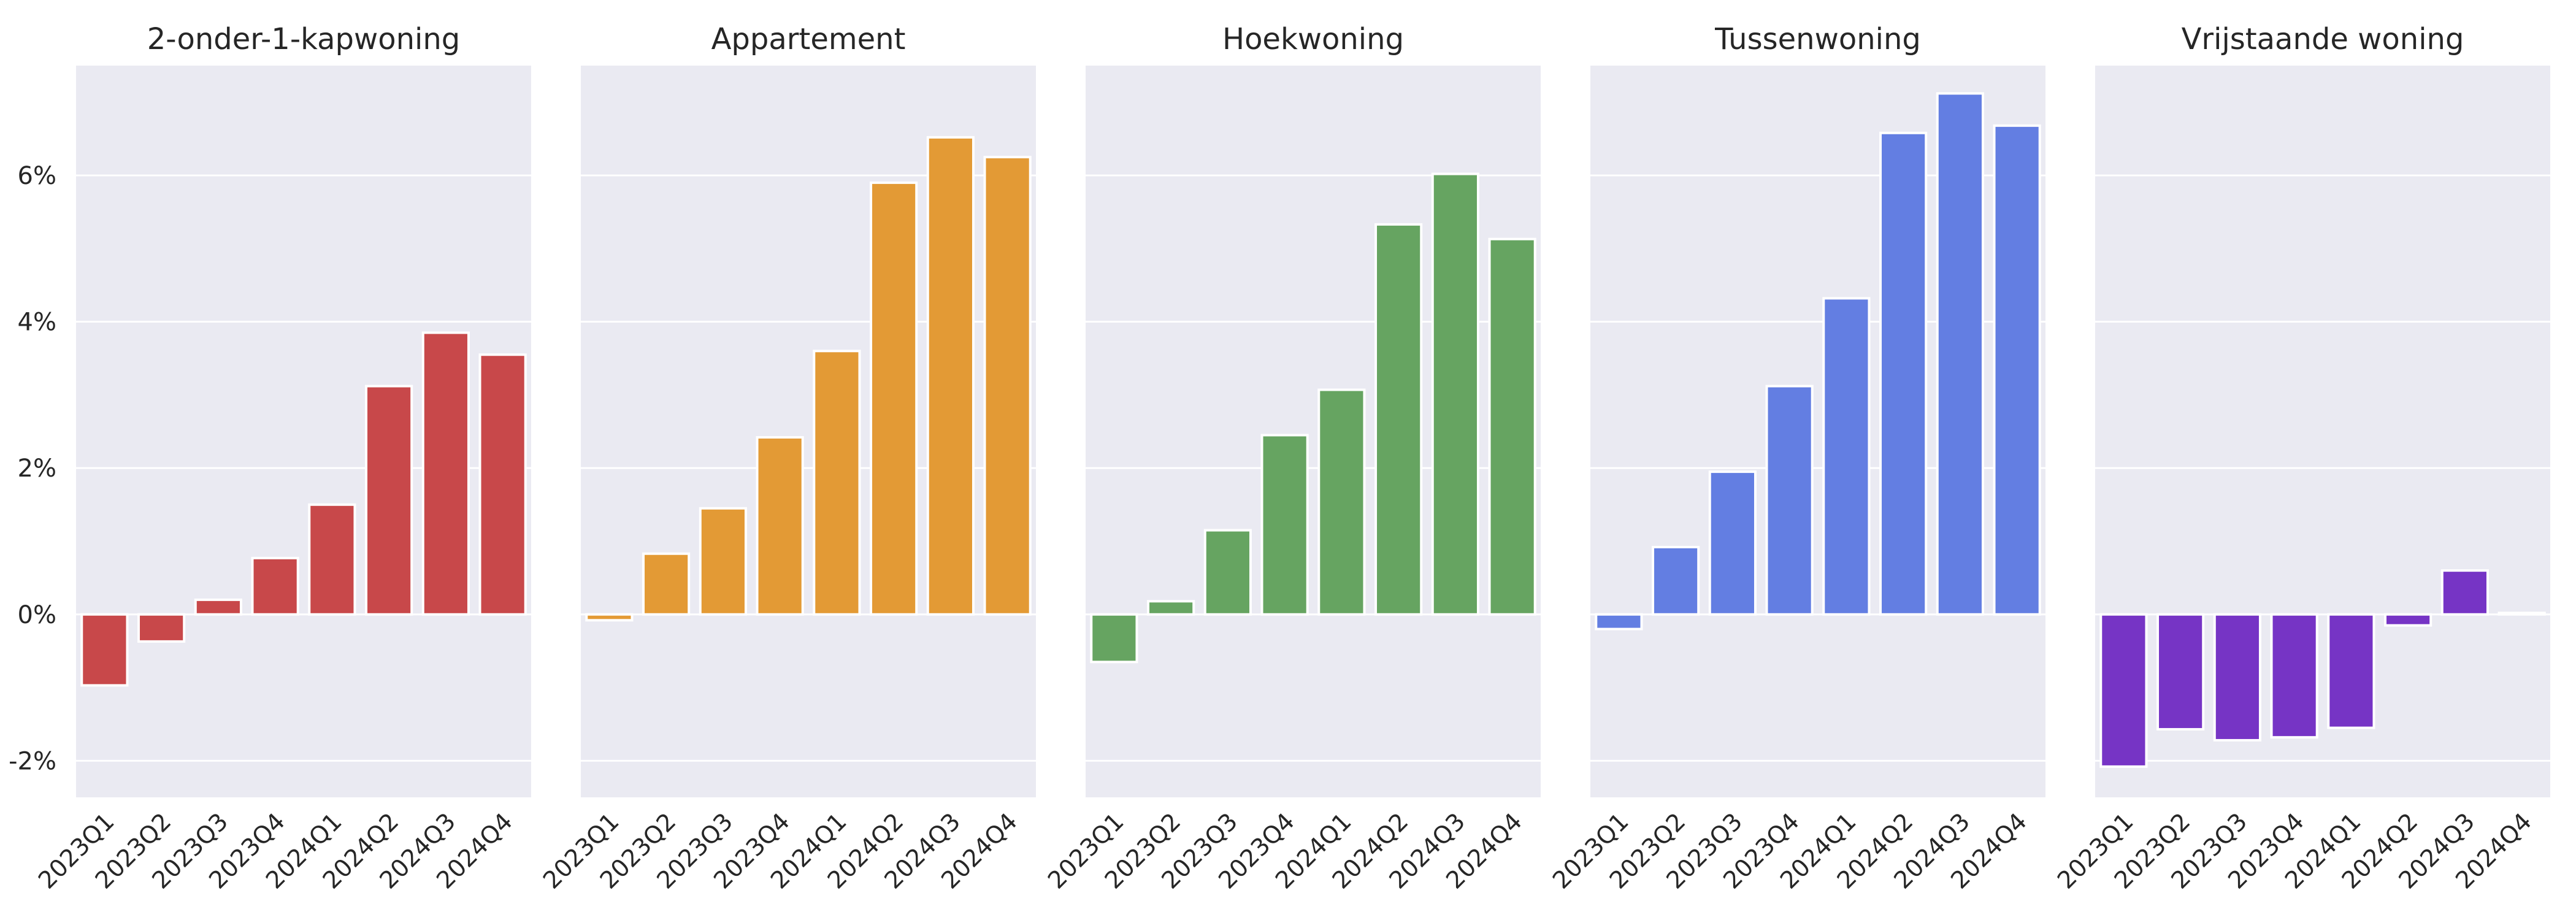 This screenshot has width=2576, height=920. I want to click on panel-title: Hoekwoning, so click(1313, 39).